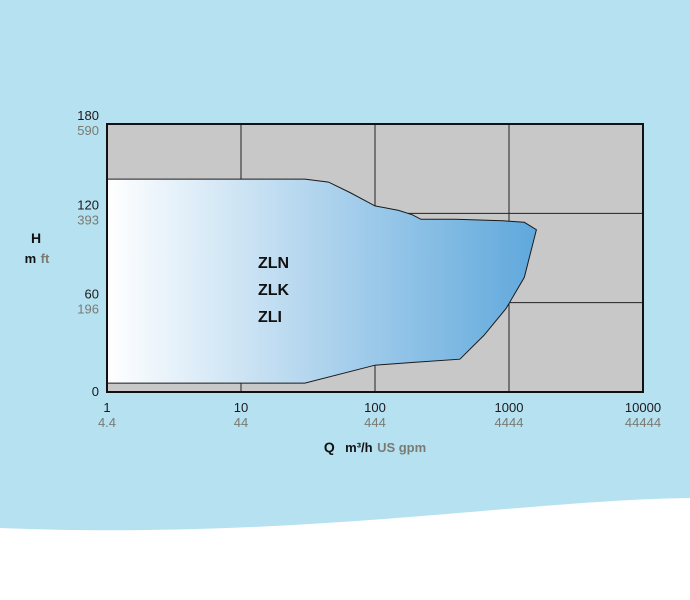 Image resolution: width=690 pixels, height=600 pixels. I want to click on y-tick-label: 180, so click(88, 115).